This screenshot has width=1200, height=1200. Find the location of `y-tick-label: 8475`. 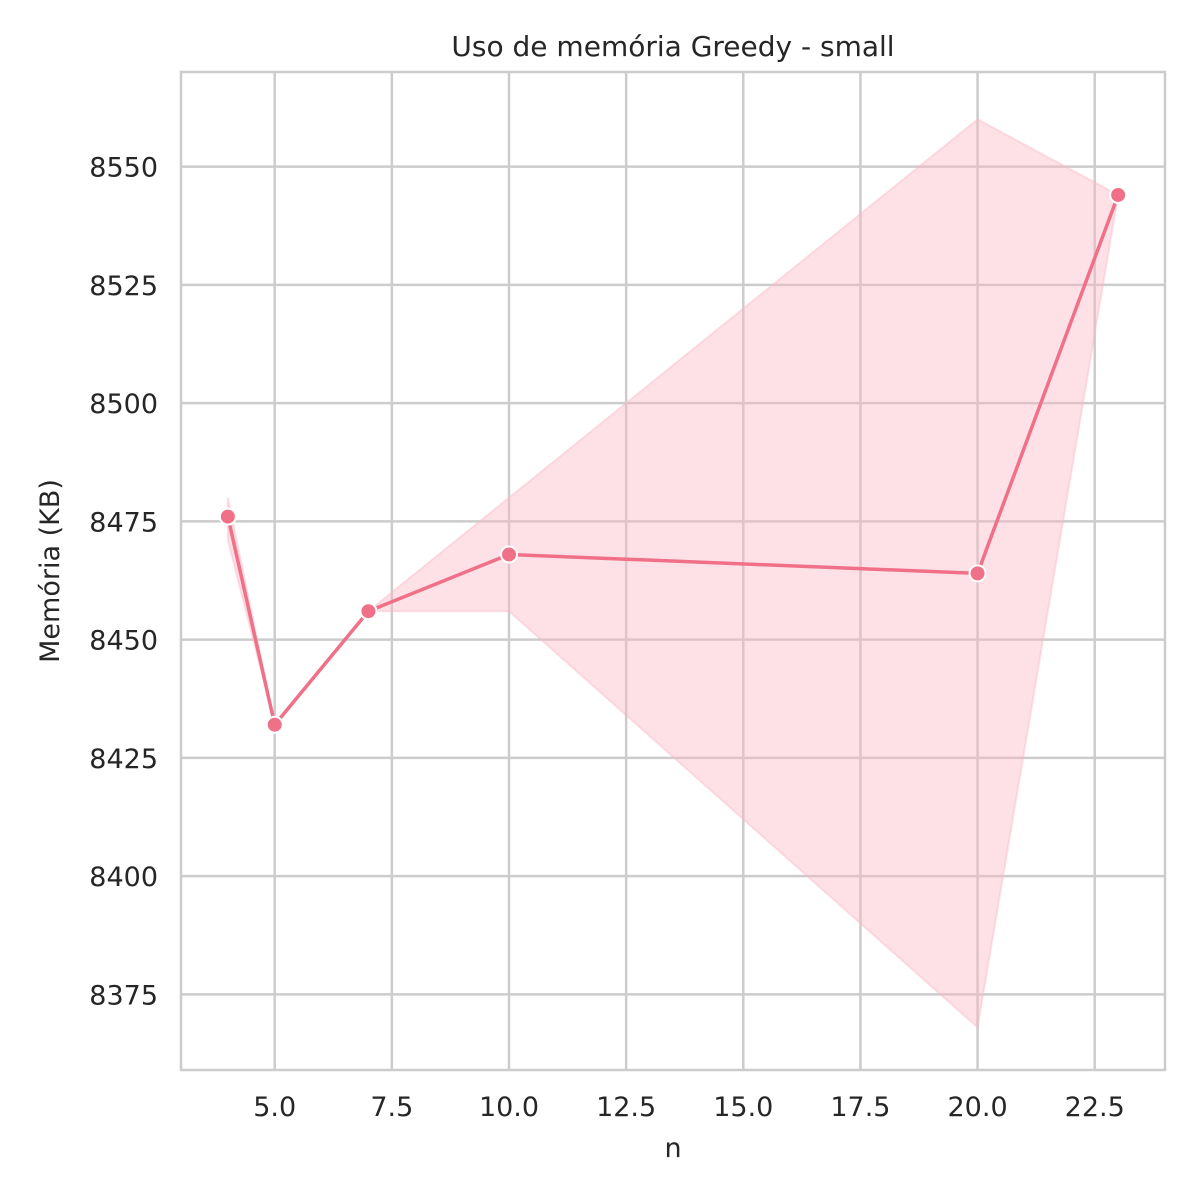

y-tick-label: 8475 is located at coordinates (123, 522).